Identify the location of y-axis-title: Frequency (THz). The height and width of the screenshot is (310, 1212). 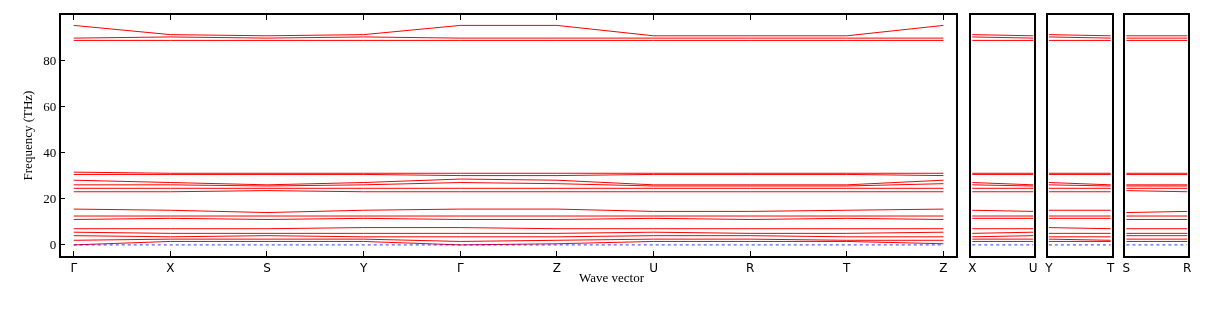
(27, 135).